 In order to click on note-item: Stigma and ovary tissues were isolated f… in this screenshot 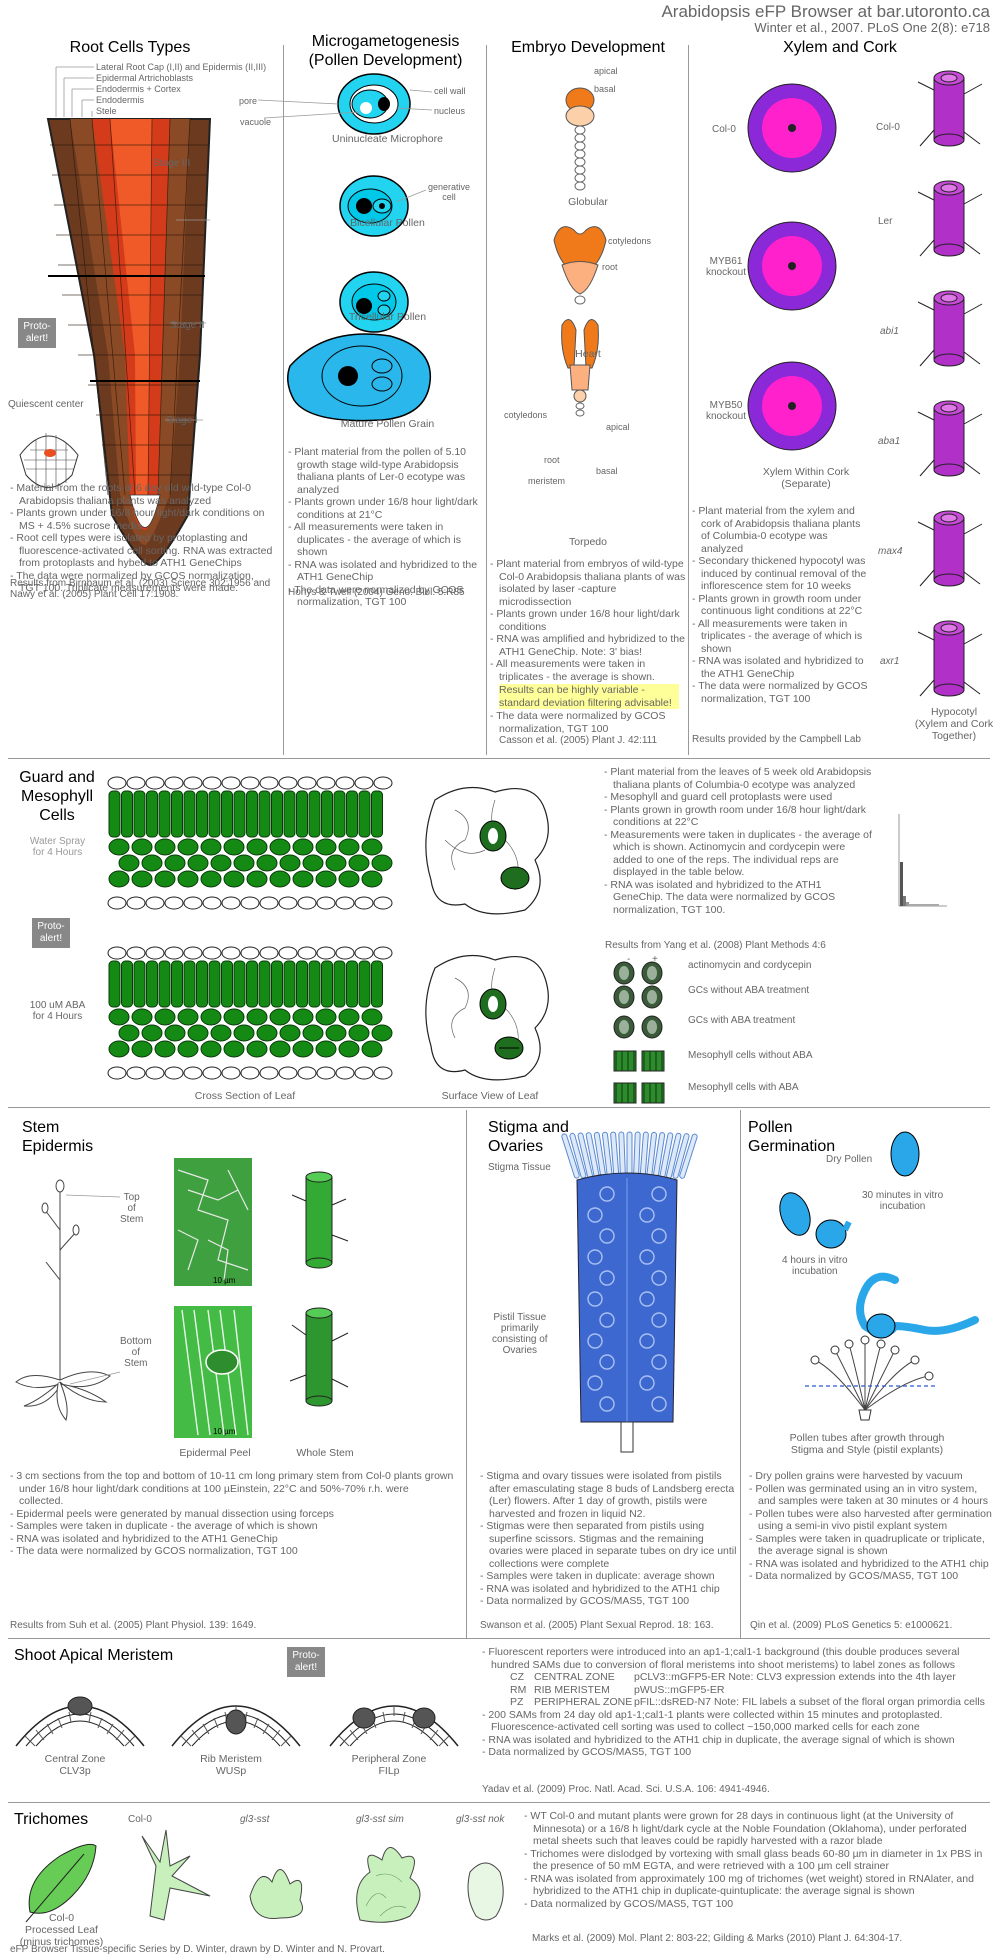, I will do `click(609, 1495)`.